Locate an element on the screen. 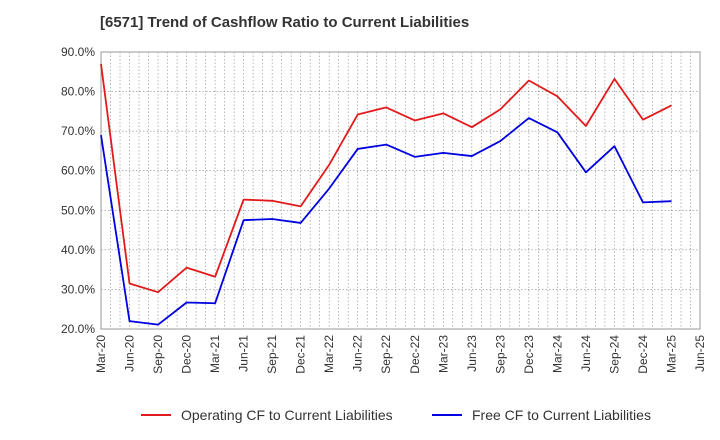 This screenshot has width=720, height=440. y-tick-label: 40.0% is located at coordinates (78, 250).